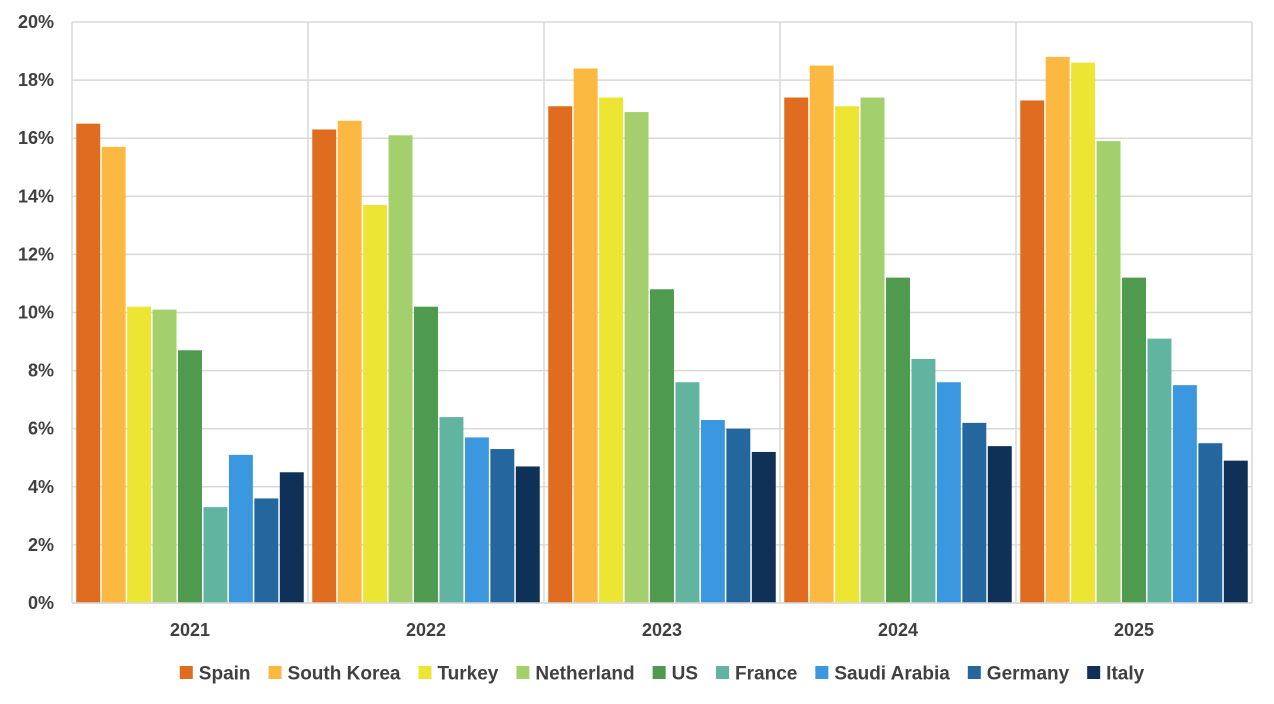 This screenshot has height=704, width=1274. Describe the element at coordinates (1159, 470) in the screenshot. I see `bar-france-2025` at that location.